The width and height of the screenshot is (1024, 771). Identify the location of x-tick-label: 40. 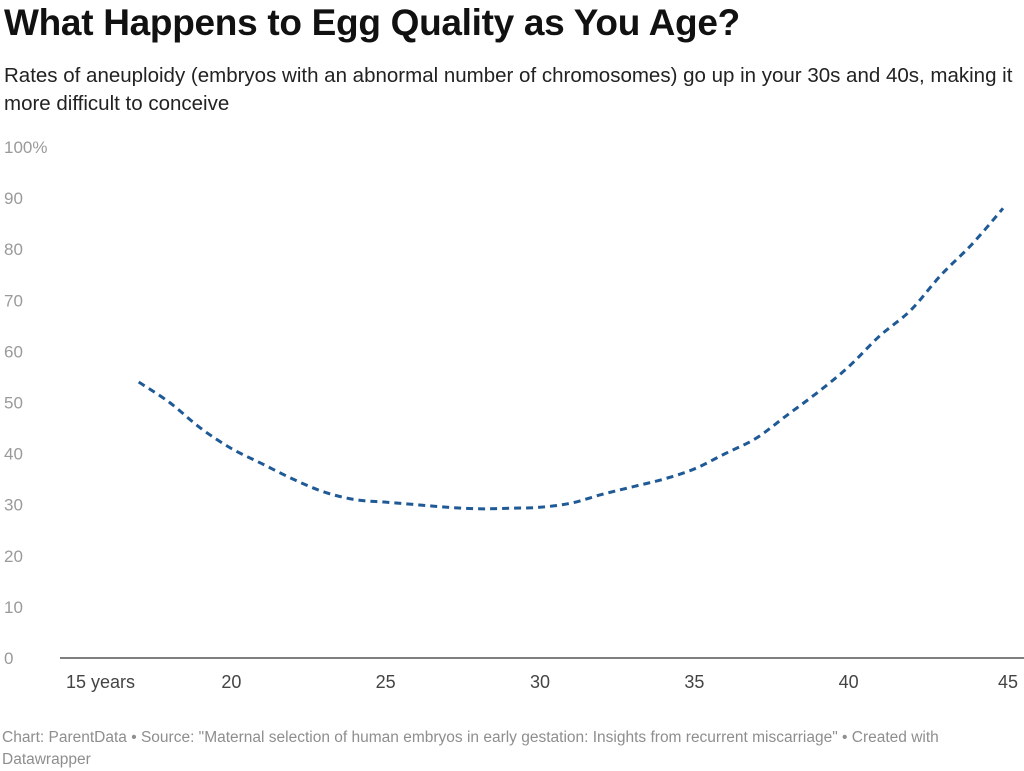
(849, 682).